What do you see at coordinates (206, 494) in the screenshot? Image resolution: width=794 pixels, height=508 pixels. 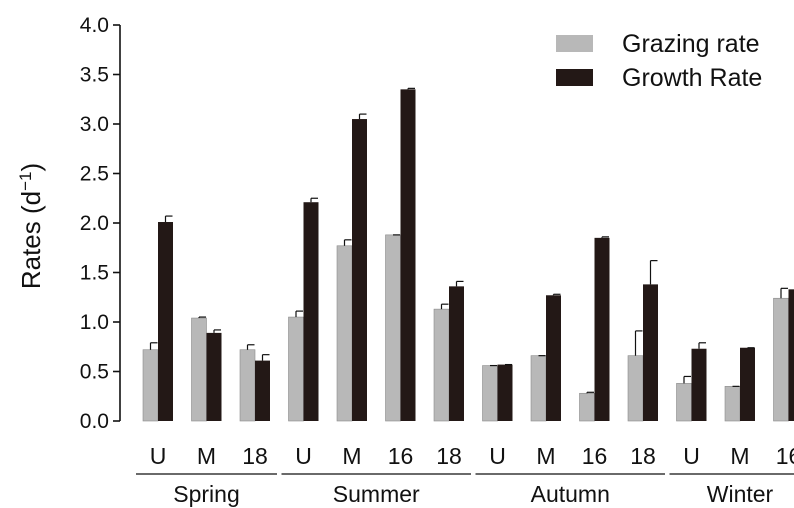 I see `season-label: Spring` at bounding box center [206, 494].